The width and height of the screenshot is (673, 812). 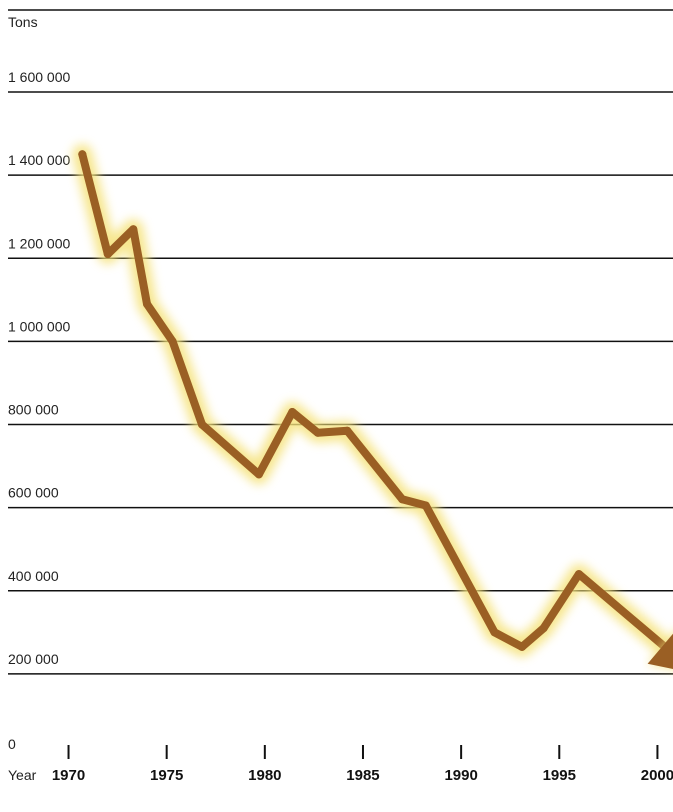 What do you see at coordinates (660, 651) in the screenshot?
I see `series-arrowhead` at bounding box center [660, 651].